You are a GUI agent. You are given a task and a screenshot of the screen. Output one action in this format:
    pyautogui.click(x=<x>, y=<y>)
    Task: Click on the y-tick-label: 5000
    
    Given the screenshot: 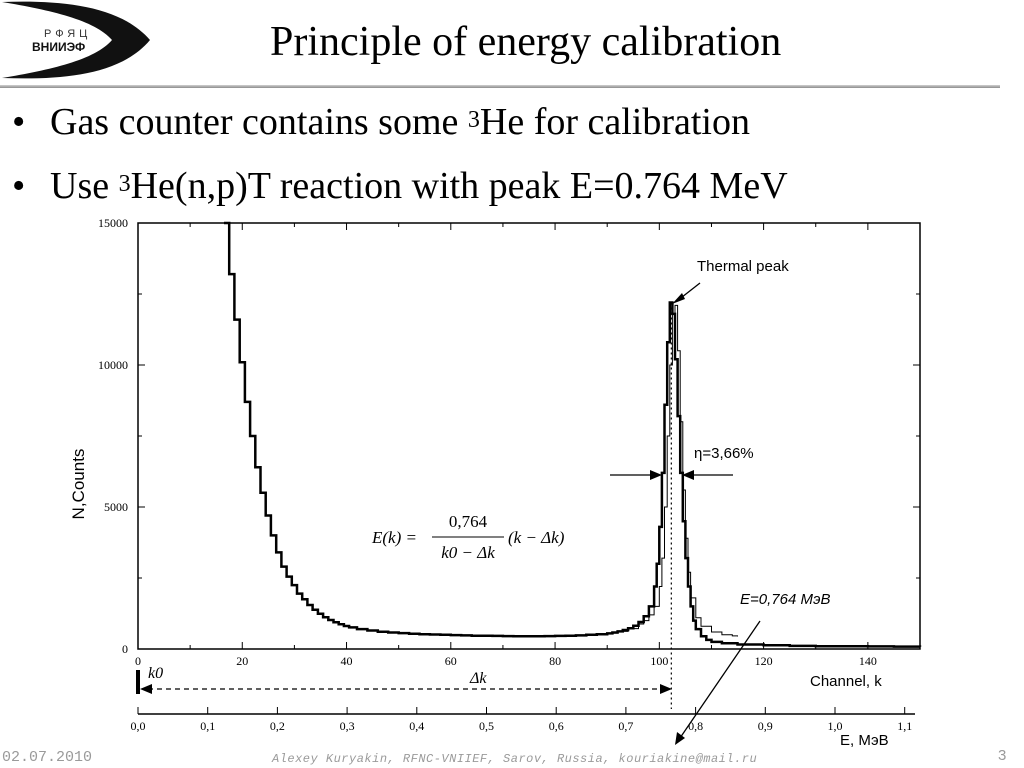 What is the action you would take?
    pyautogui.click(x=116, y=507)
    